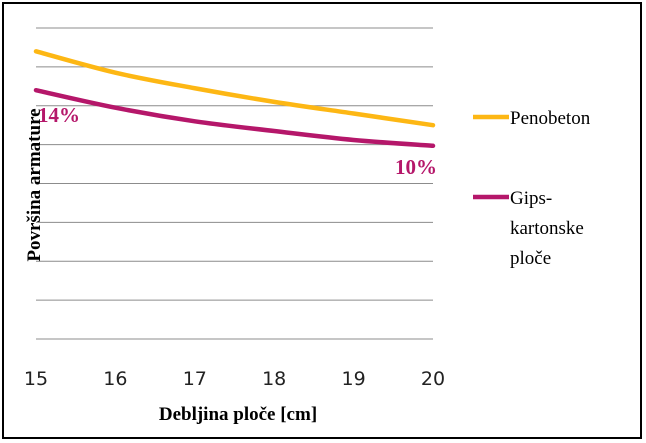 The image size is (646, 443). Describe the element at coordinates (547, 228) in the screenshot. I see `legend-label: kartonske` at that location.